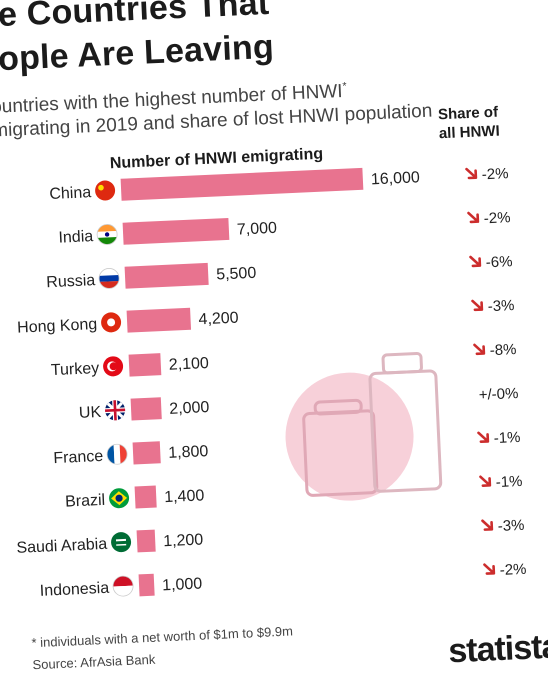 The width and height of the screenshot is (548, 691). I want to click on russia-flag-icon, so click(109, 278).